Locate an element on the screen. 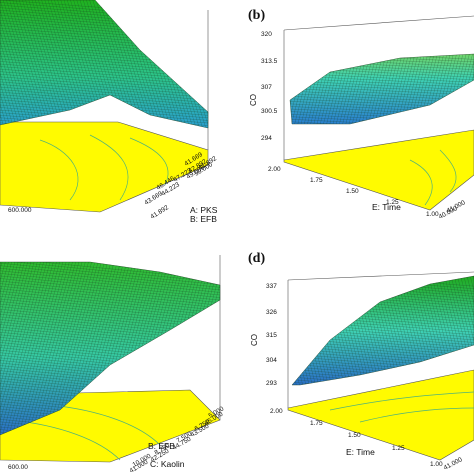 This screenshot has width=474, height=474. panel-a-y-tick-label: 600.000 is located at coordinates (20, 210).